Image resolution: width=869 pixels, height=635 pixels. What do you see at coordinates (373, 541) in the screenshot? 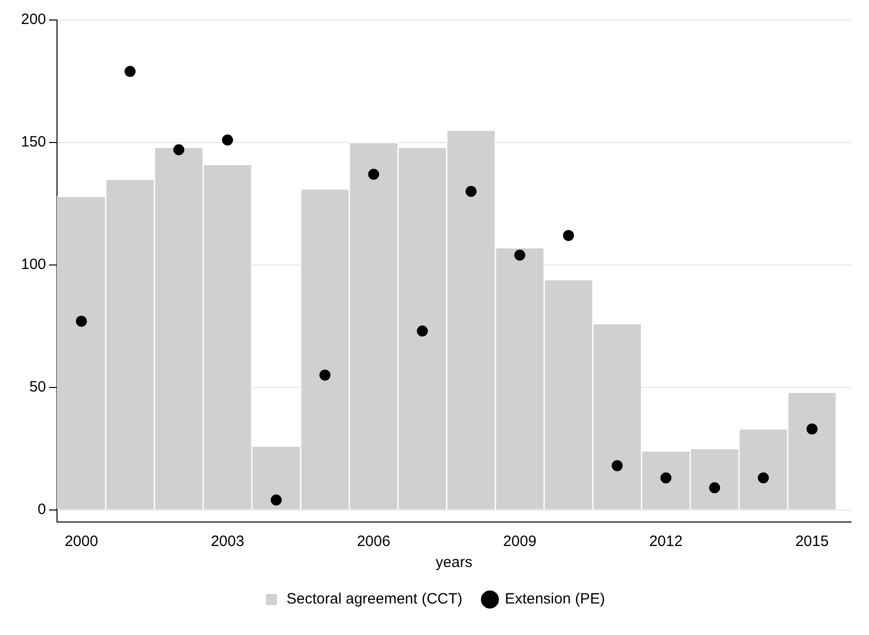
I see `x-tick-label: 2006` at bounding box center [373, 541].